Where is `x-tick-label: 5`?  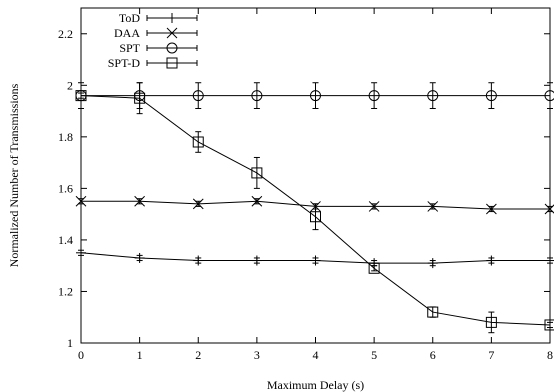
x-tick-label: 5 is located at coordinates (374, 355).